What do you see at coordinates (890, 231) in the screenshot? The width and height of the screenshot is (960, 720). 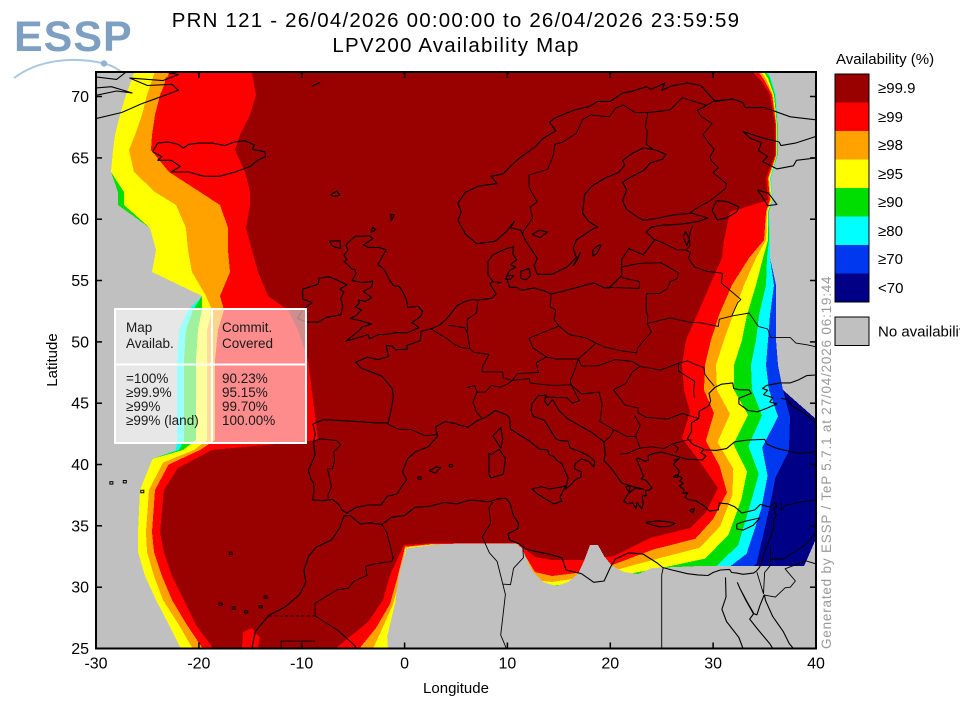 I see `svg-text: ≥80` at bounding box center [890, 231].